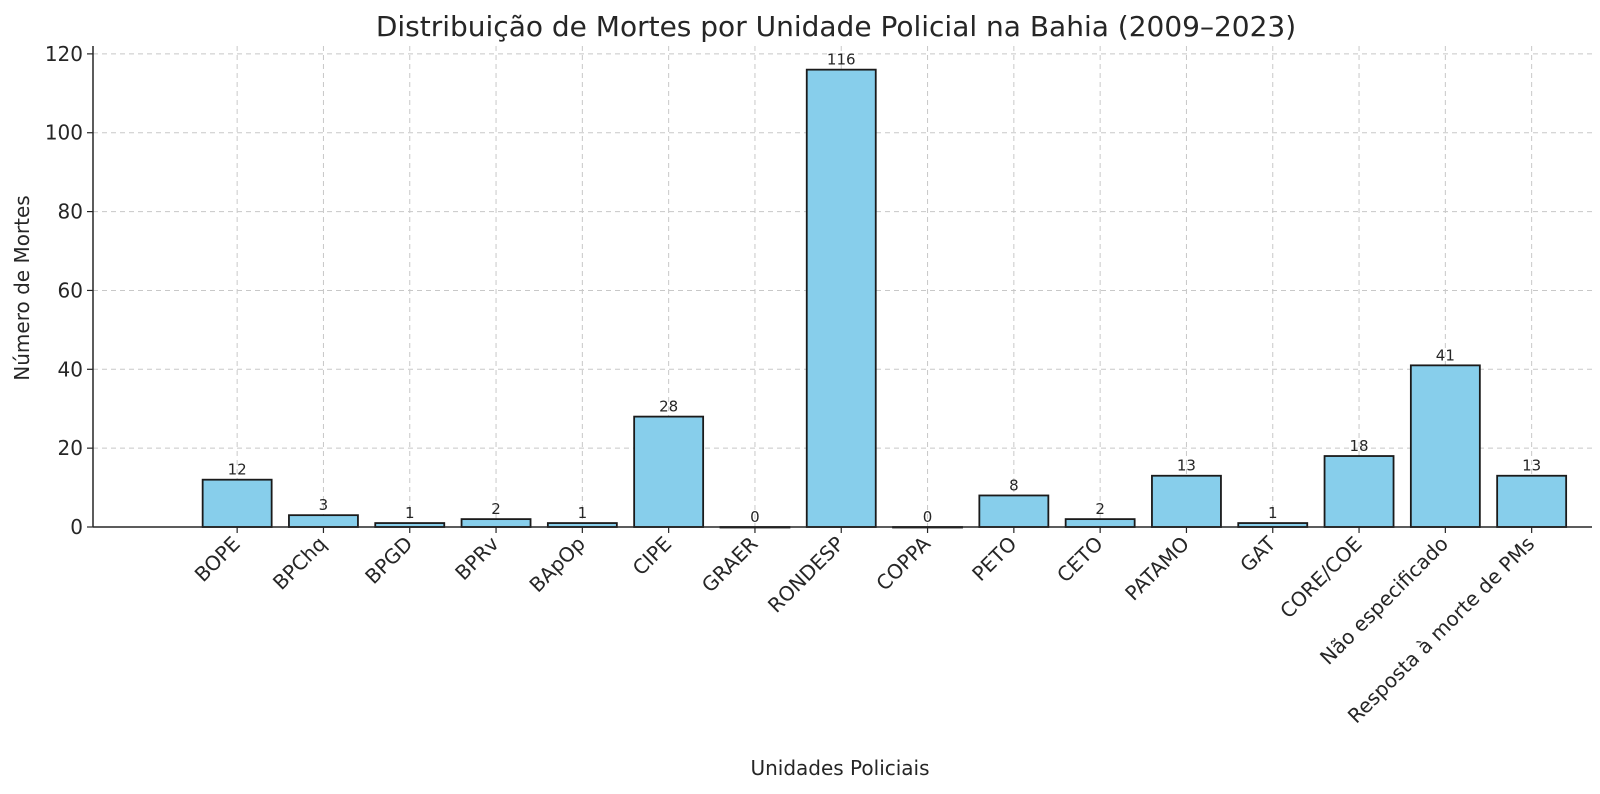  What do you see at coordinates (1100, 523) in the screenshot?
I see `bar-ceto` at bounding box center [1100, 523].